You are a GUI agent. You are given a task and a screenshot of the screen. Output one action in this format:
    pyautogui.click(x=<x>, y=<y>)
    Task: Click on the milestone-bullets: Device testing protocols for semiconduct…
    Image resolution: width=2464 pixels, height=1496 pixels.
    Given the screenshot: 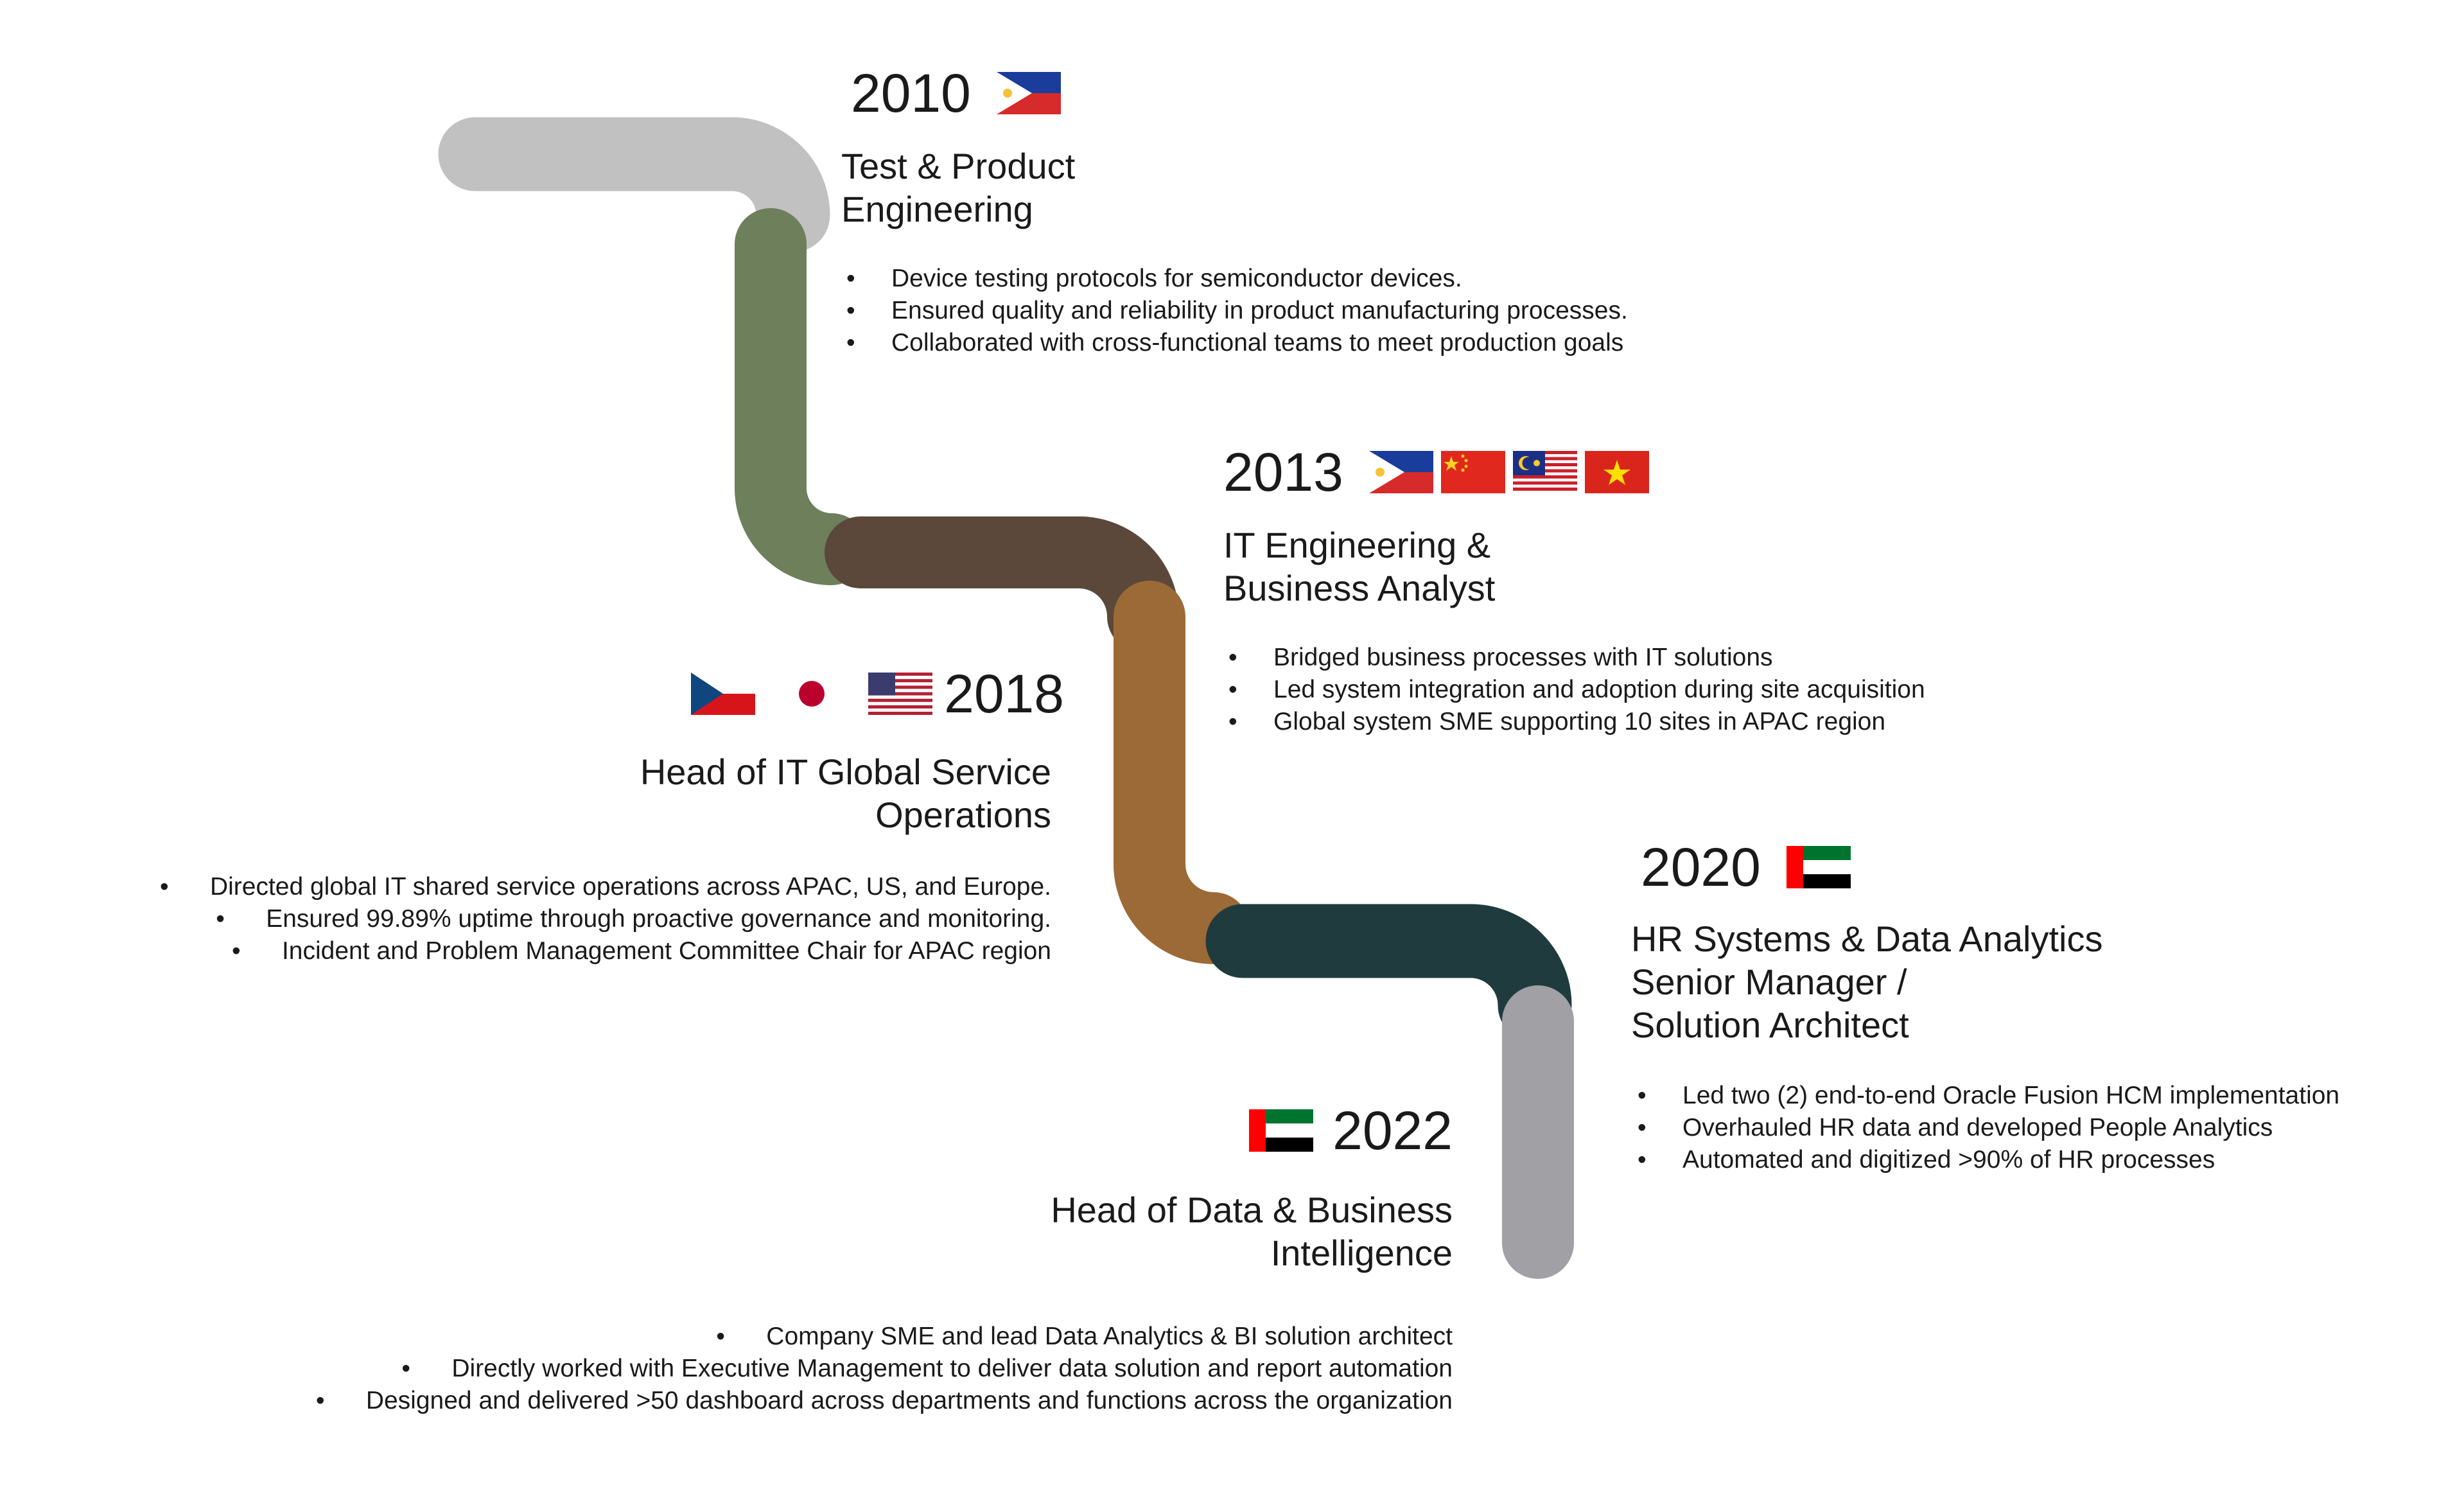 What is the action you would take?
    pyautogui.click(x=1234, y=311)
    